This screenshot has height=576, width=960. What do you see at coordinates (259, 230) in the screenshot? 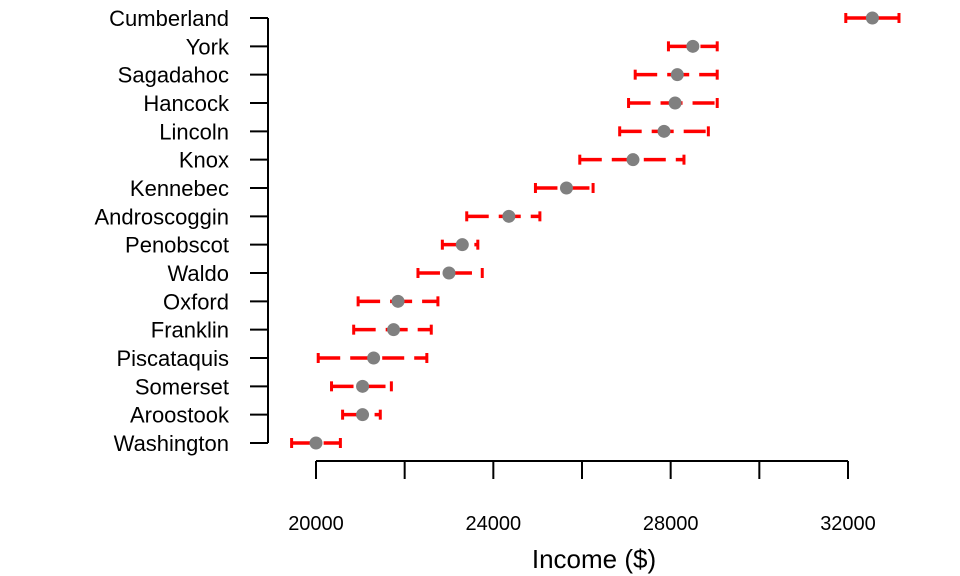
I see `y-axis` at bounding box center [259, 230].